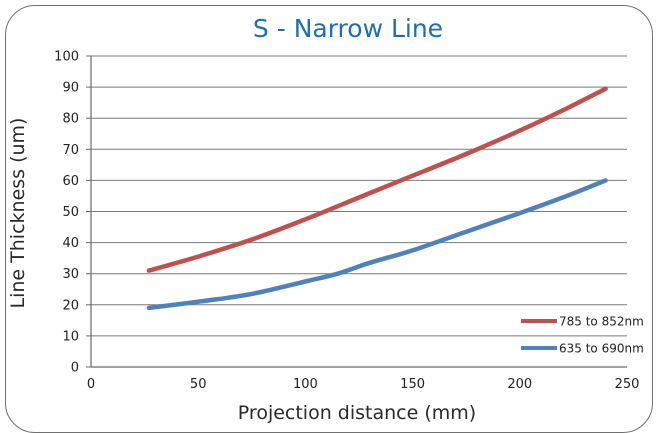 The image size is (660, 433). Describe the element at coordinates (348, 28) in the screenshot. I see `chart-title: S - Narrow Line` at that location.